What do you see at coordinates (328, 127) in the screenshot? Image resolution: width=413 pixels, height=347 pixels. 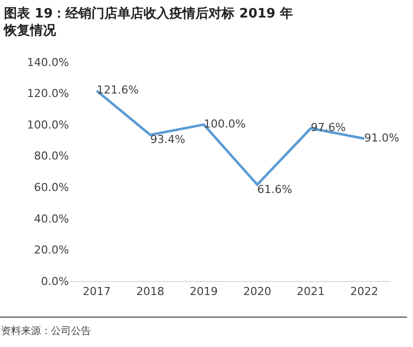 I see `data-label: 97.6%` at bounding box center [328, 127].